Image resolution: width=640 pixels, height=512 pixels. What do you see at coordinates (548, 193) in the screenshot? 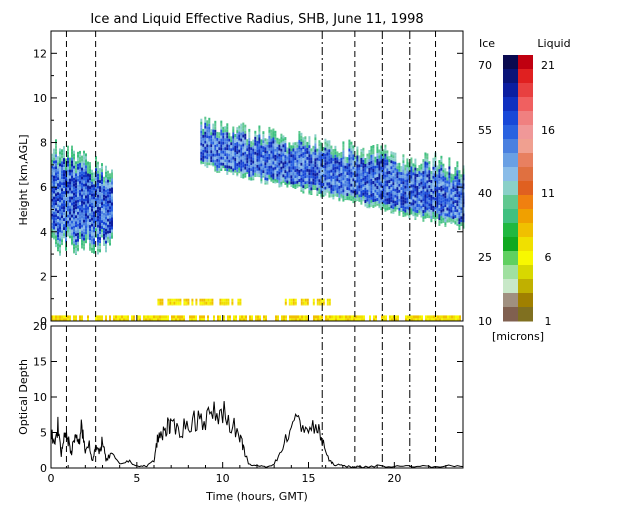
I see `colorbar-liquid-tick: 11` at bounding box center [548, 193].